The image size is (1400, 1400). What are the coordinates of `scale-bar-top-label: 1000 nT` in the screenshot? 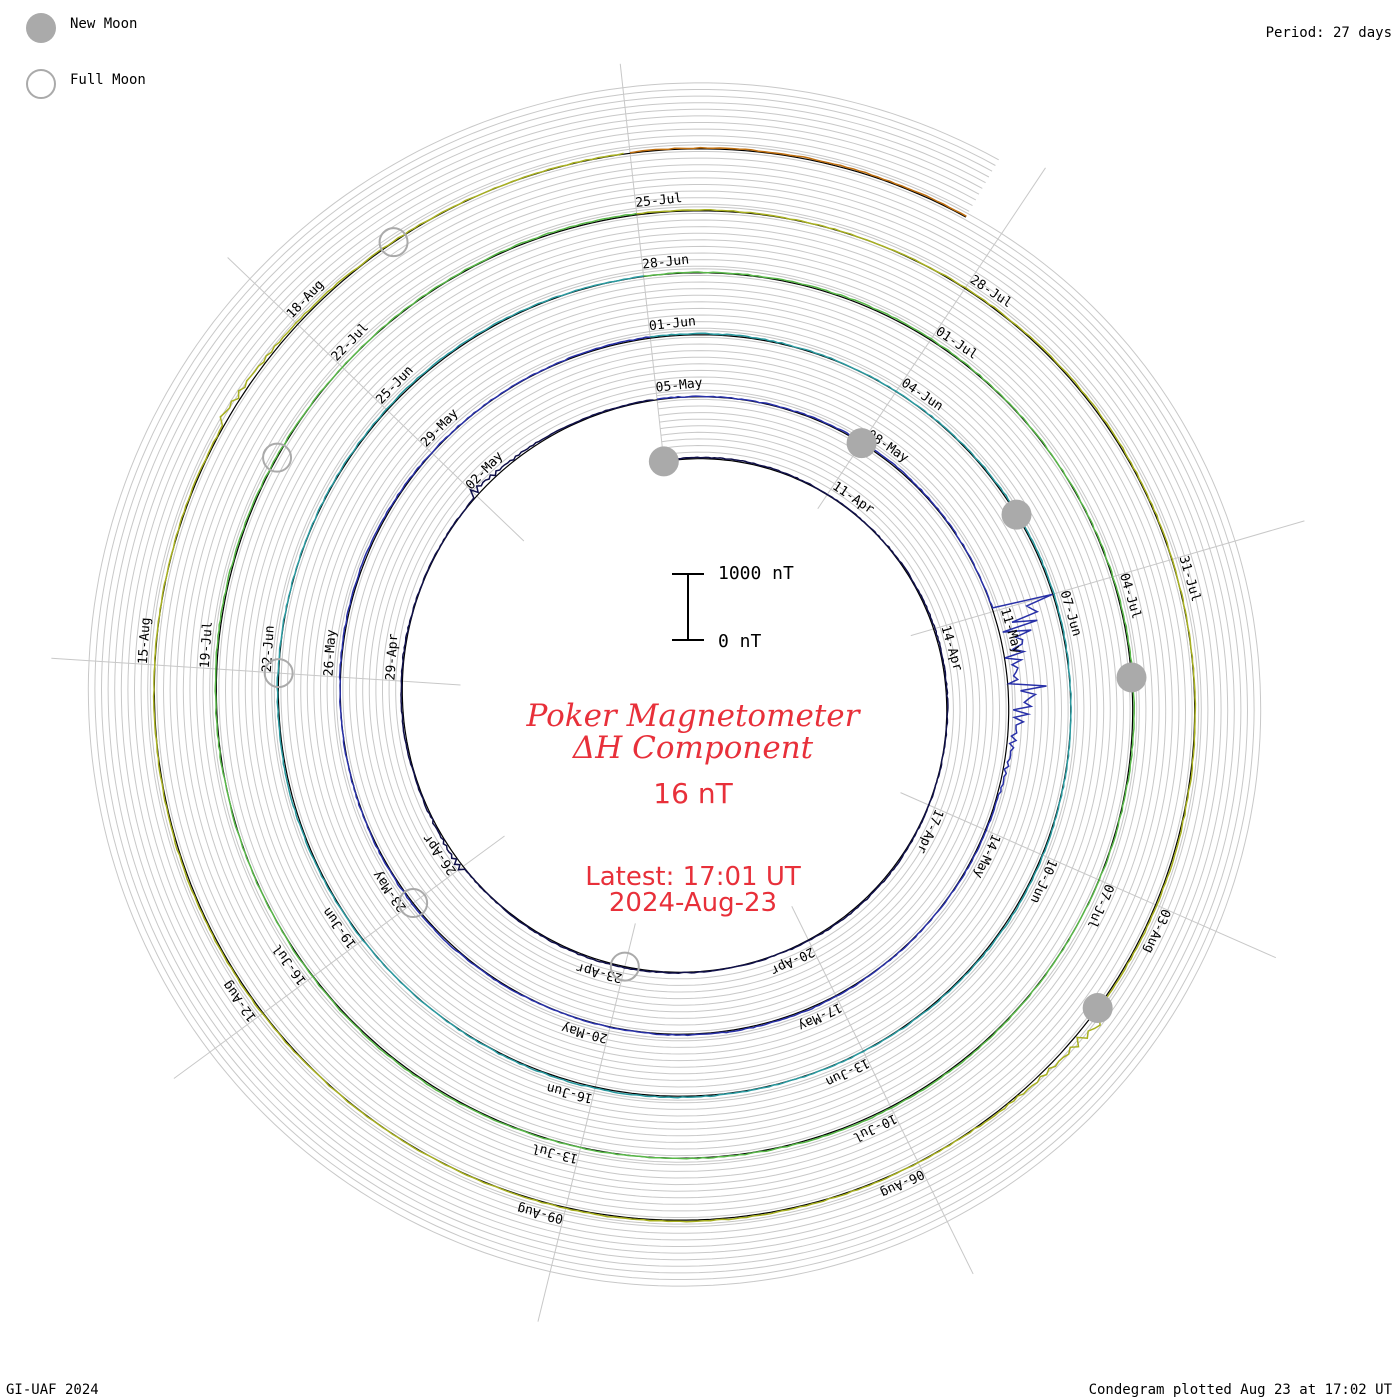 It's located at (756, 573).